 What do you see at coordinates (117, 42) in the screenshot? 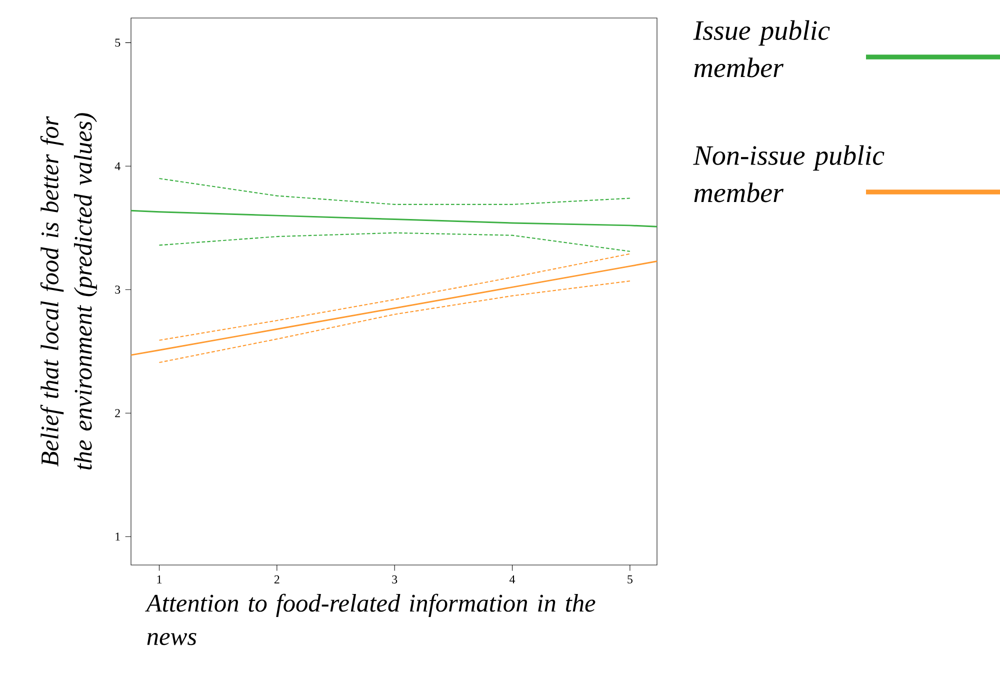
I see `y-tick-label: 5` at bounding box center [117, 42].